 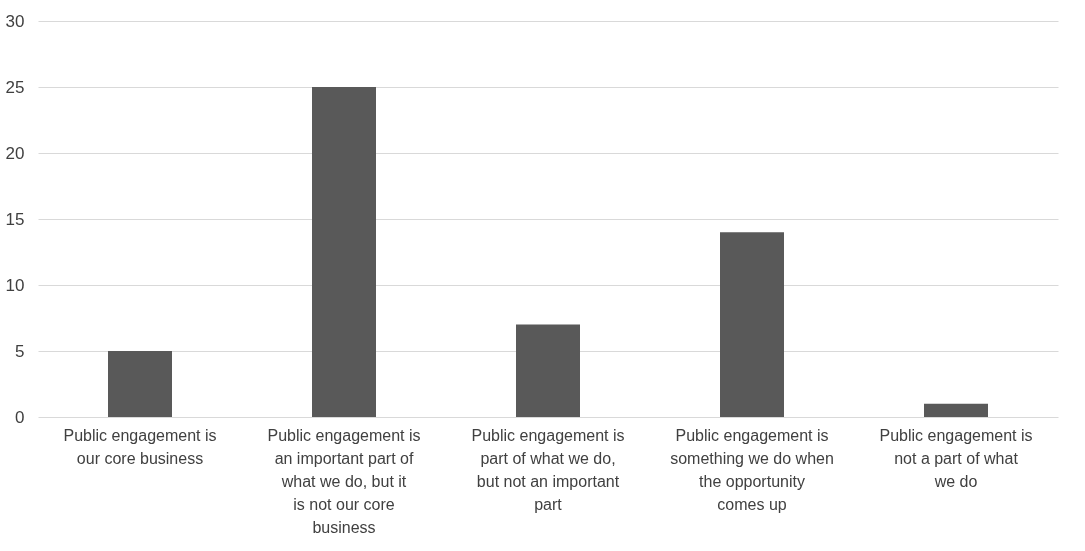 What do you see at coordinates (15, 21) in the screenshot?
I see `y-tick-label: 30` at bounding box center [15, 21].